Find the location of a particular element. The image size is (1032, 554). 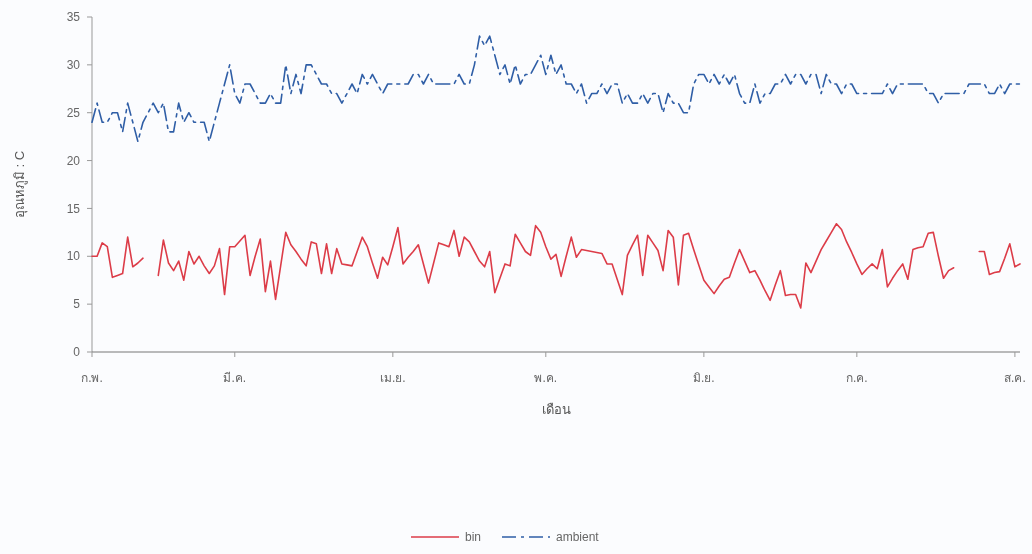

x-tick-label: ก.ค. is located at coordinates (857, 378).